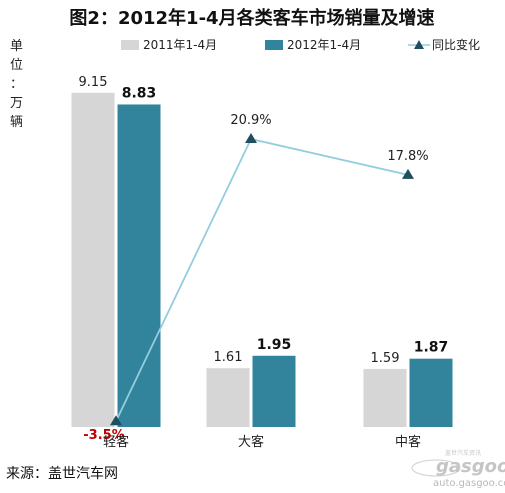 The image size is (505, 493). I want to click on legend-entry: 2011年1-4月, so click(180, 45).